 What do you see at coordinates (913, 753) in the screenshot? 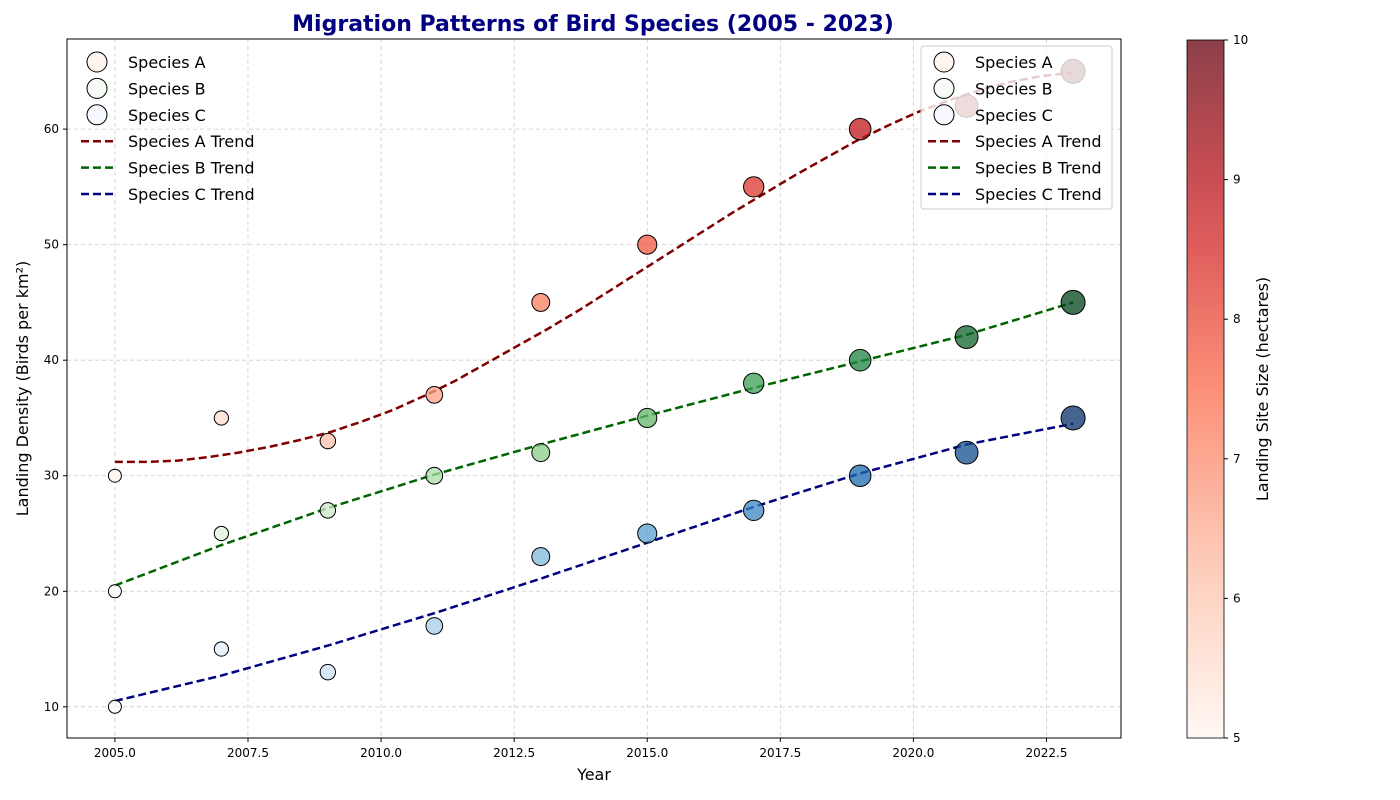
I see `x-tick-label: 2020.0` at bounding box center [913, 753].